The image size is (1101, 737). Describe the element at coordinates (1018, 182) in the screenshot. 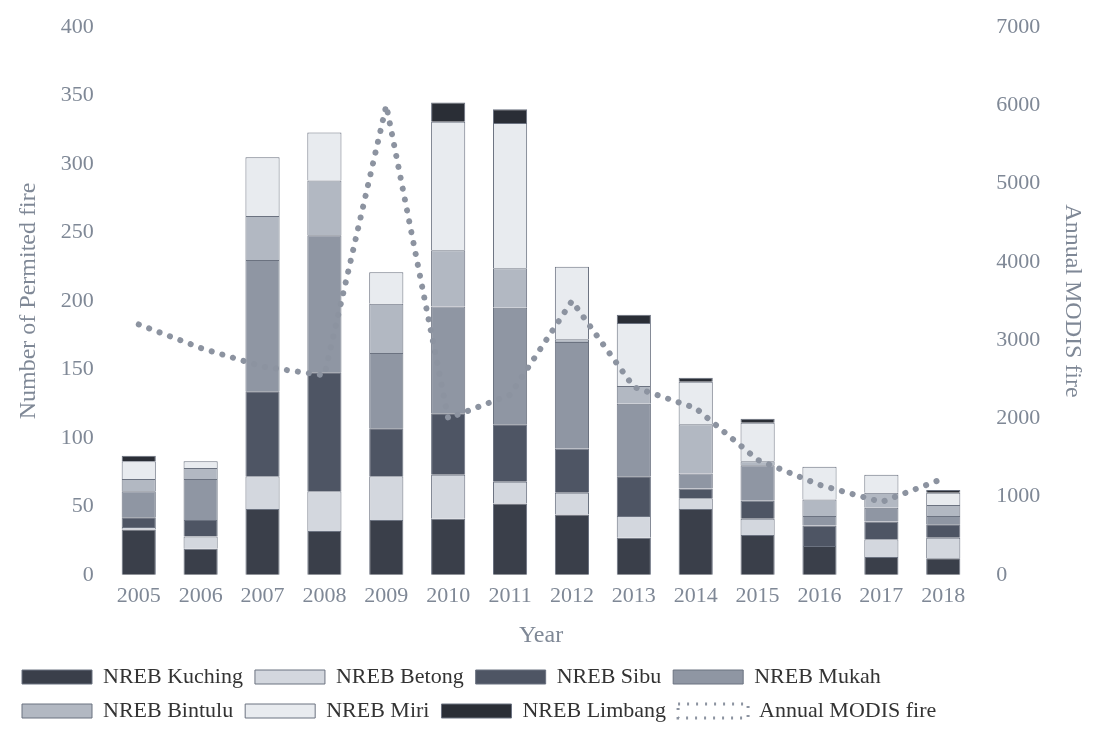

I see `y2-tick-label: 5000` at that location.